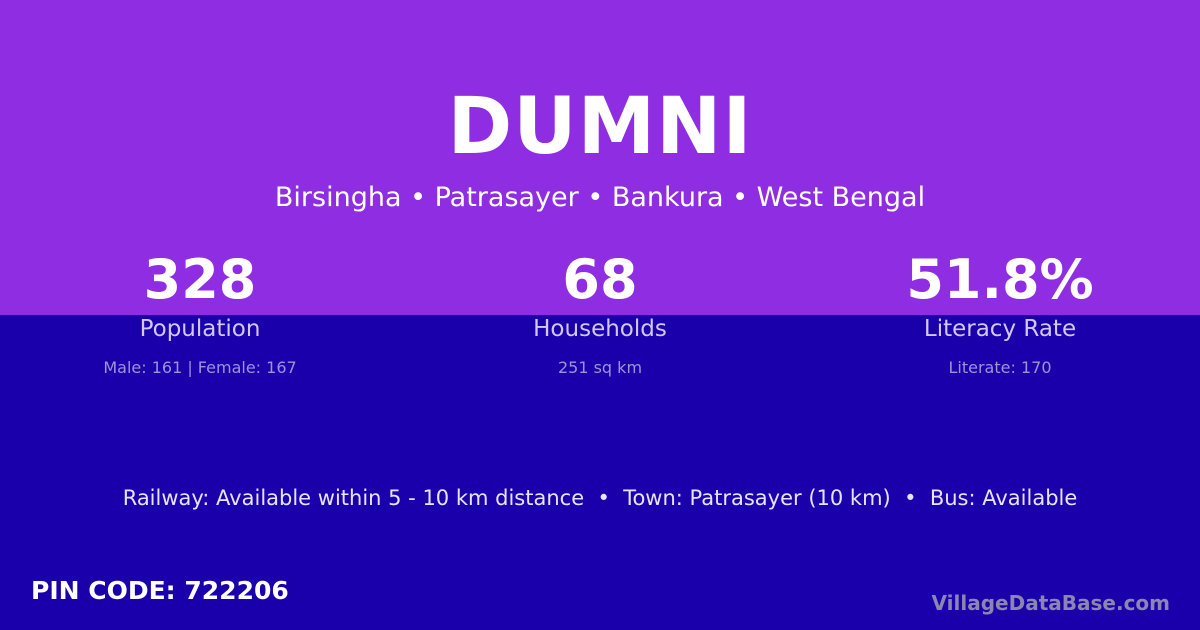  What do you see at coordinates (1000, 279) in the screenshot?
I see `stat-value: 51.8%` at bounding box center [1000, 279].